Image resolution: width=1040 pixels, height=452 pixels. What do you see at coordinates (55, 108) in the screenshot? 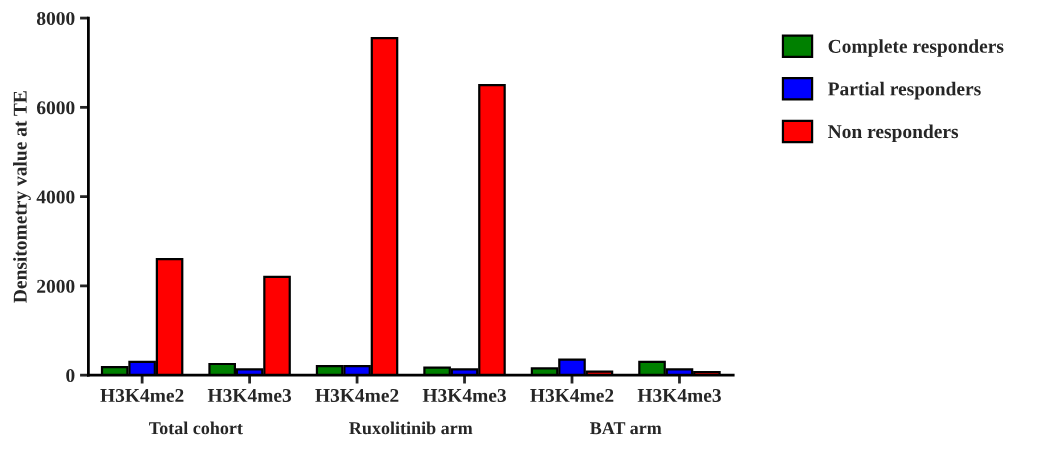
I see `y-tick-label: 6000` at bounding box center [55, 108].